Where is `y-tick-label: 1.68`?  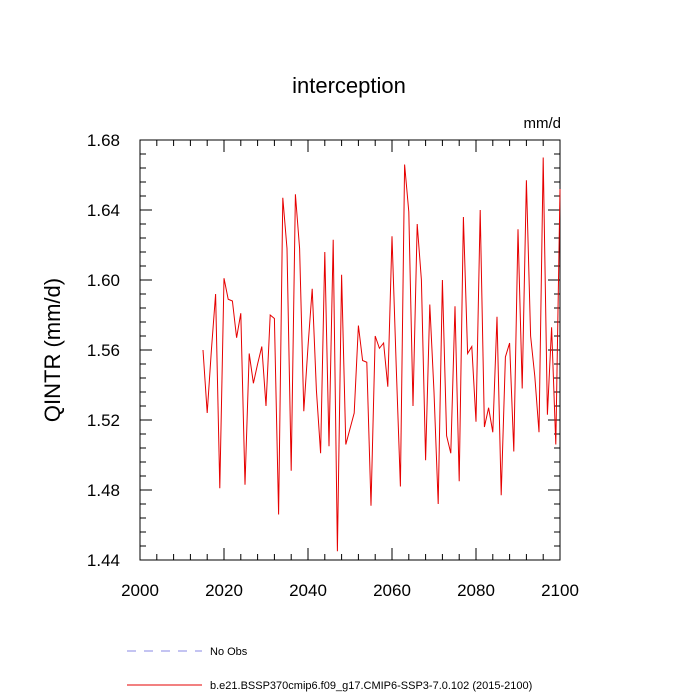
y-tick-label: 1.68 is located at coordinates (103, 140).